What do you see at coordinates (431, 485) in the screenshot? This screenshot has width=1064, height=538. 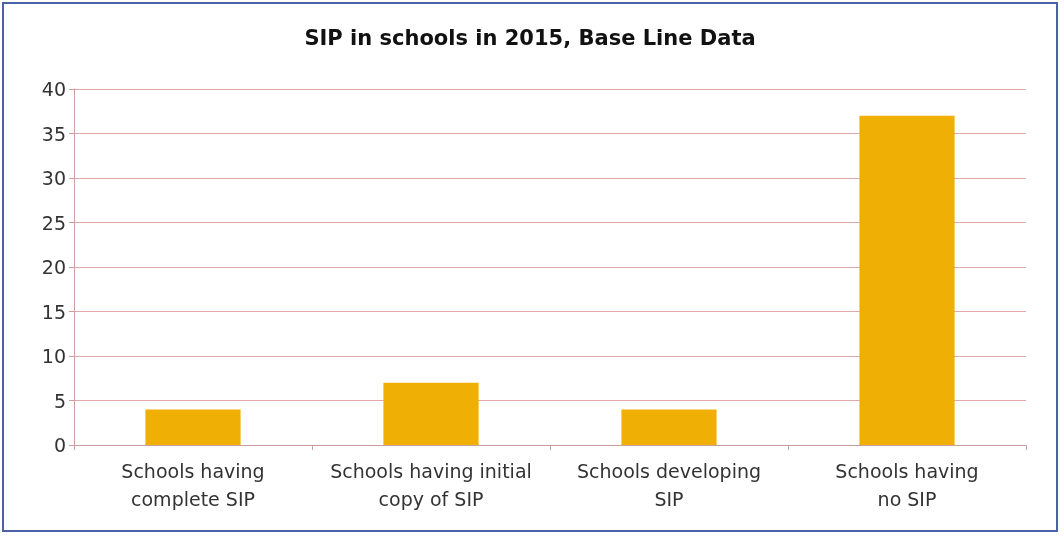 I see `x-tick-label: Schools having initial copy of SIP` at bounding box center [431, 485].